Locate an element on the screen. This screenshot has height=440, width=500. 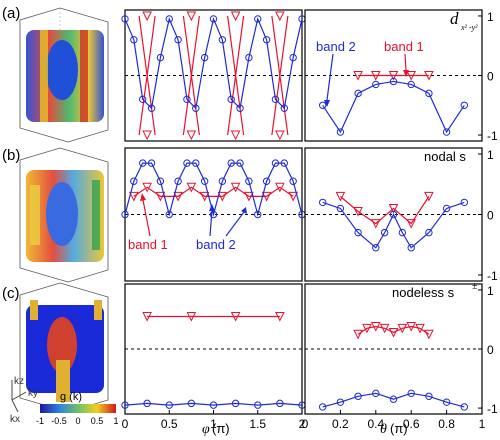
plot-c-right: 1 0 -1 0 0.2 0.4 0.6 0.8 1 is located at coordinates (400, 357).